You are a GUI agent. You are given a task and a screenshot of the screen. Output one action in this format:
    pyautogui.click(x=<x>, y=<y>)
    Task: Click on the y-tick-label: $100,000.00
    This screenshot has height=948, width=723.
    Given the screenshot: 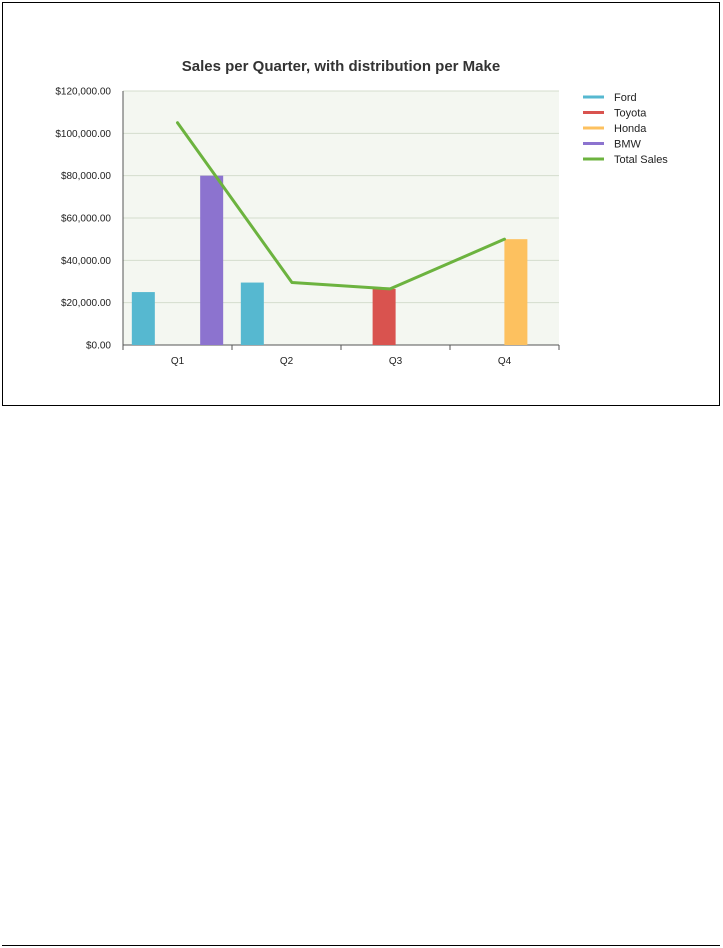 What is the action you would take?
    pyautogui.click(x=83, y=134)
    